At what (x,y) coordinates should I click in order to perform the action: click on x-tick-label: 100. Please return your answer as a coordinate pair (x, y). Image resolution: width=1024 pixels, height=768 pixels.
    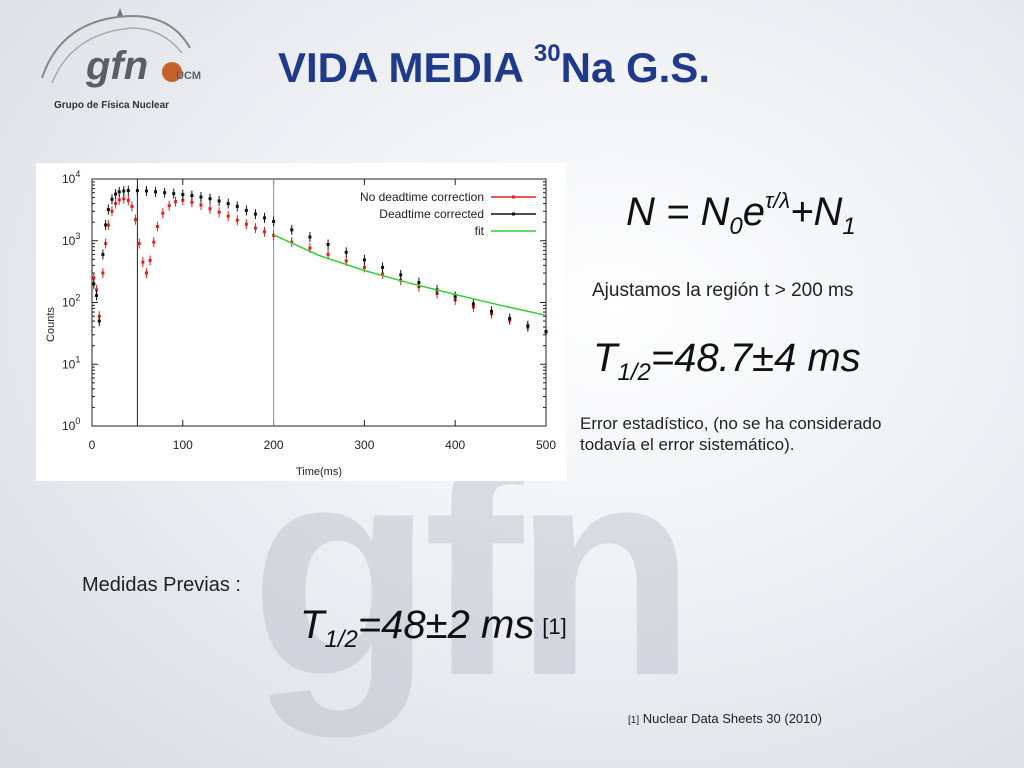
    Looking at the image, I should click on (183, 445).